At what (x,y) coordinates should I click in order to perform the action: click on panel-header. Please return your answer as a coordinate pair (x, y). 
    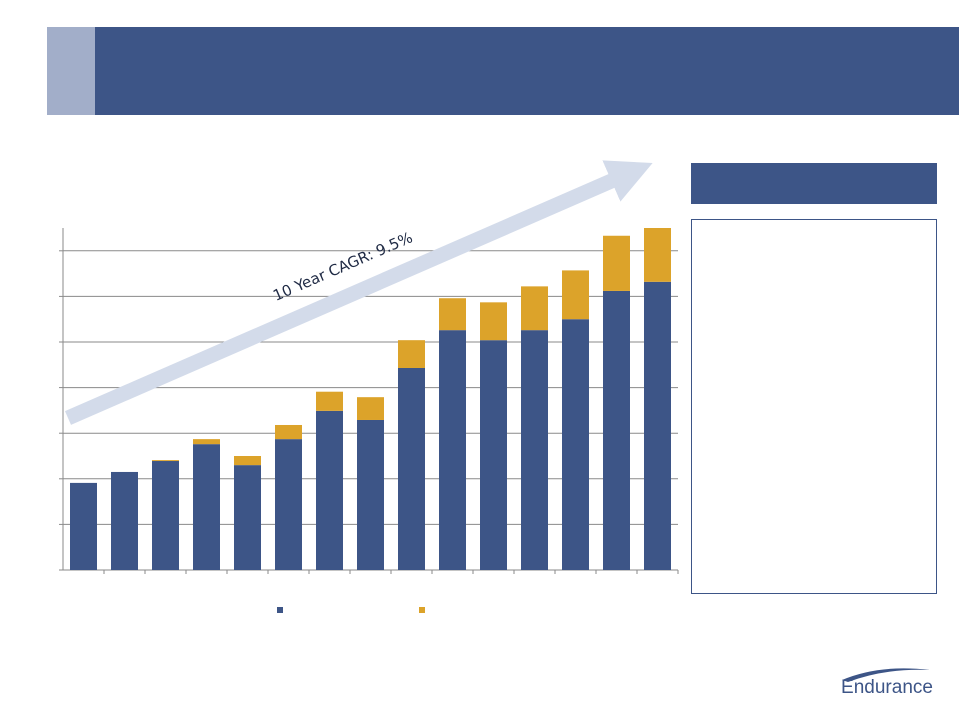
    Looking at the image, I should click on (814, 183).